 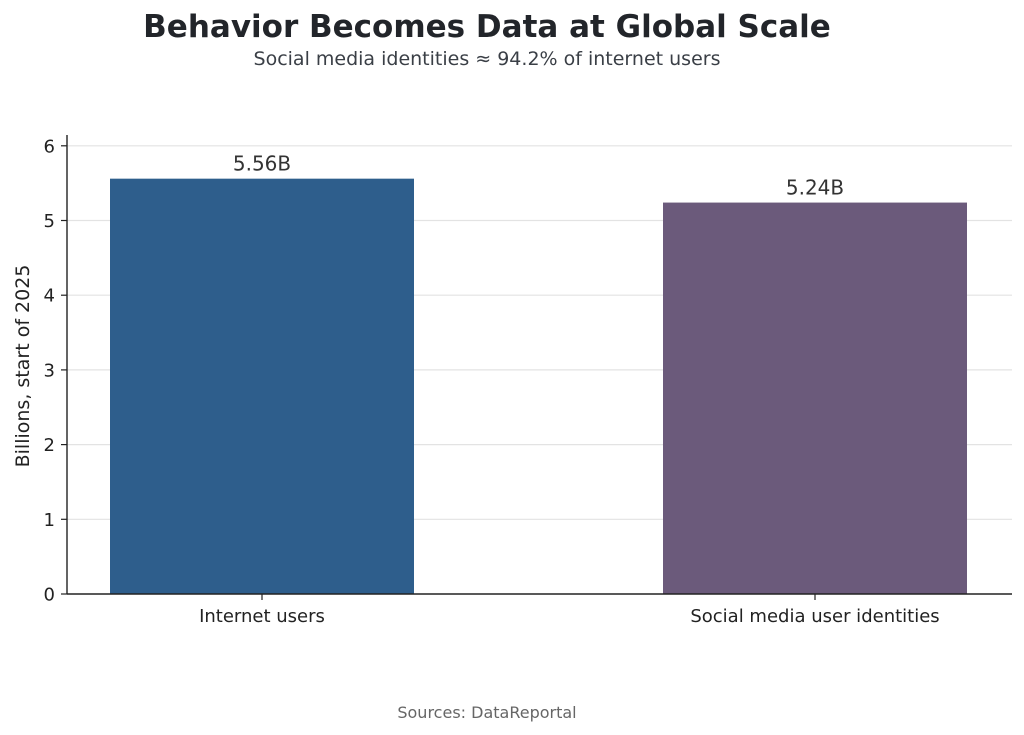 What do you see at coordinates (49, 520) in the screenshot?
I see `y-tick-label: 1` at bounding box center [49, 520].